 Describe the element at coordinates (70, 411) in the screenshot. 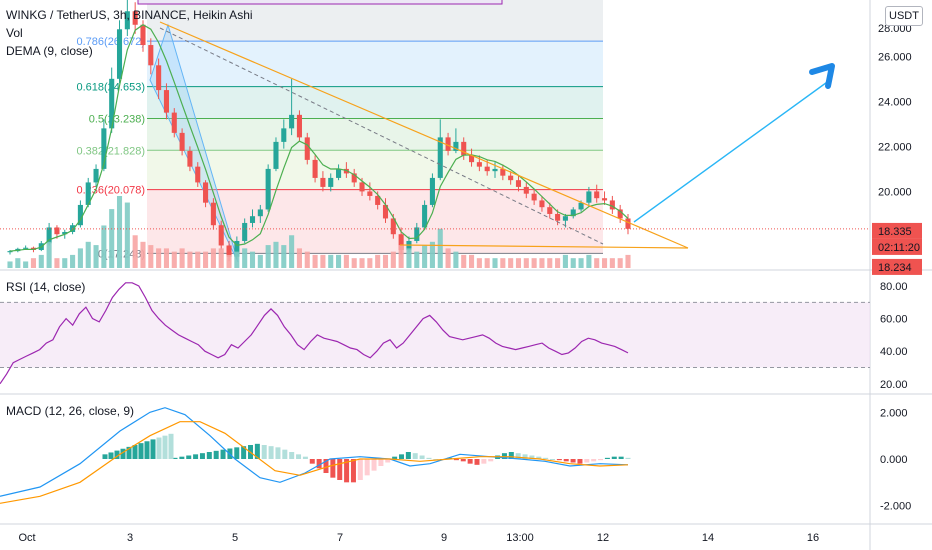

I see `macd-indicator-label: MACD (12, 26, close, 9)` at that location.